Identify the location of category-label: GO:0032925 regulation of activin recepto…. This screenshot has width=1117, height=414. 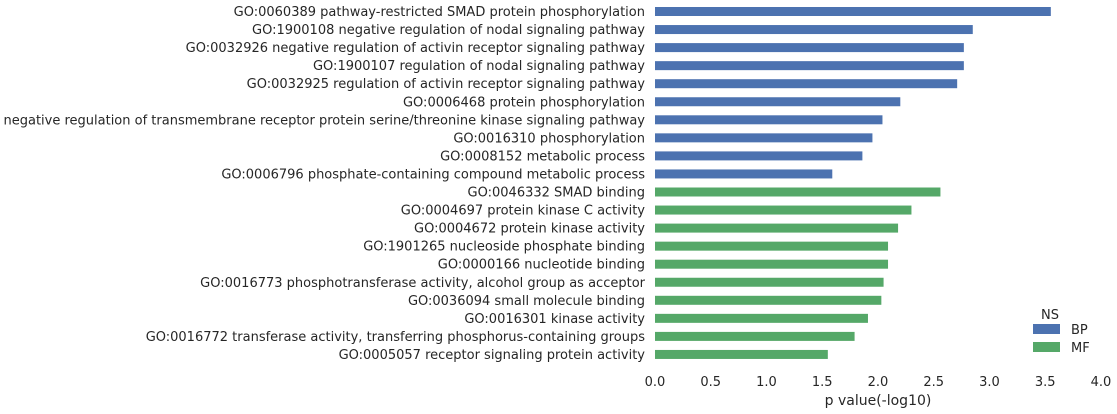
(446, 84).